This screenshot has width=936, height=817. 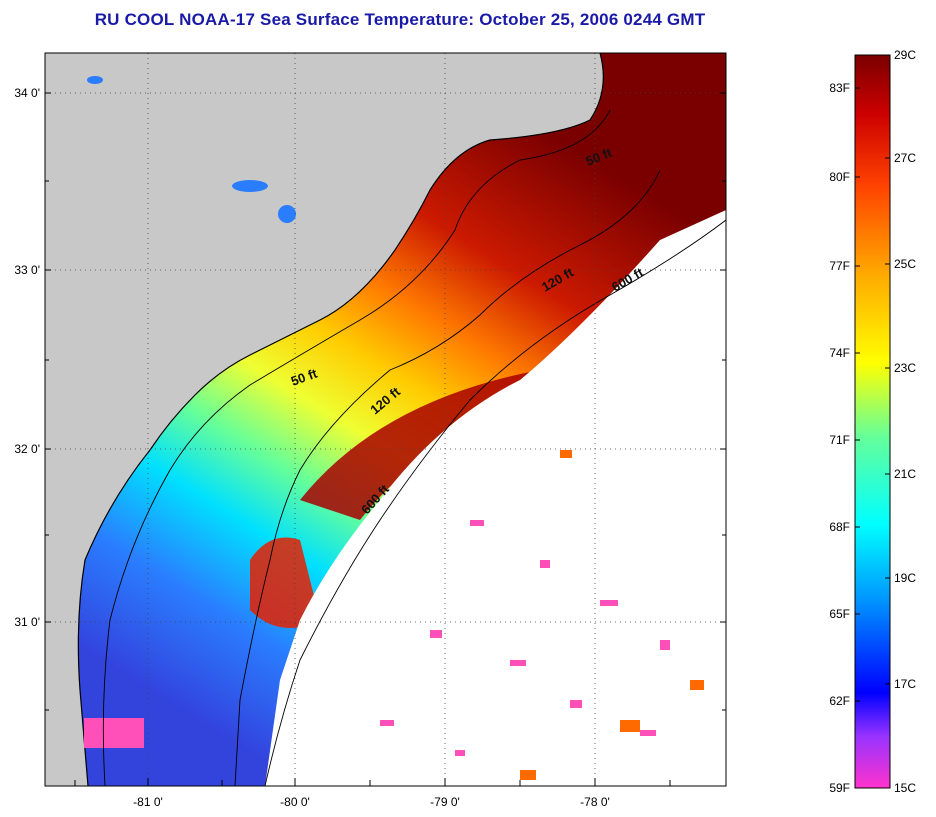 I want to click on lat-label: 32 0', so click(x=27, y=449).